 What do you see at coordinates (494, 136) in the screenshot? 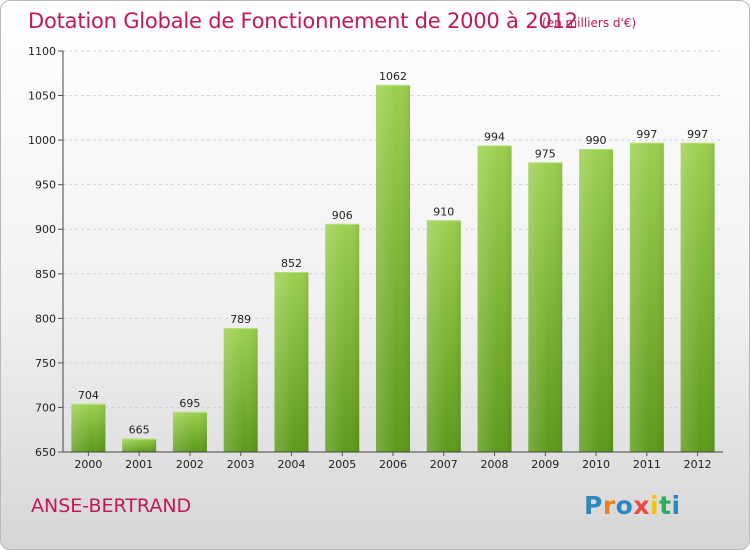
I see `data-label: 994` at bounding box center [494, 136].